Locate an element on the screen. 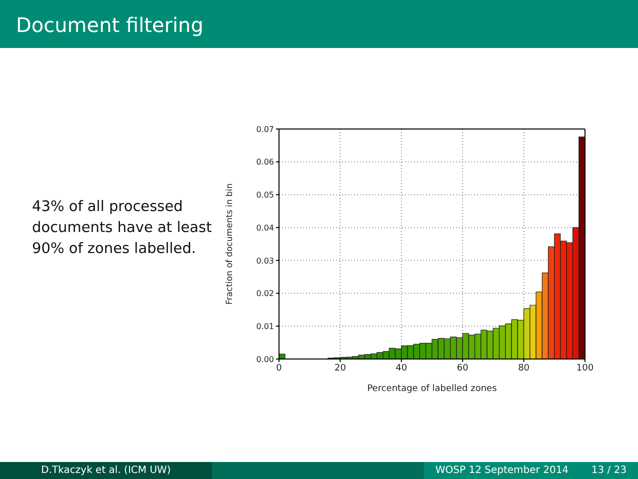 The height and width of the screenshot is (479, 638). y-tick-label: 0.07 is located at coordinates (265, 129).